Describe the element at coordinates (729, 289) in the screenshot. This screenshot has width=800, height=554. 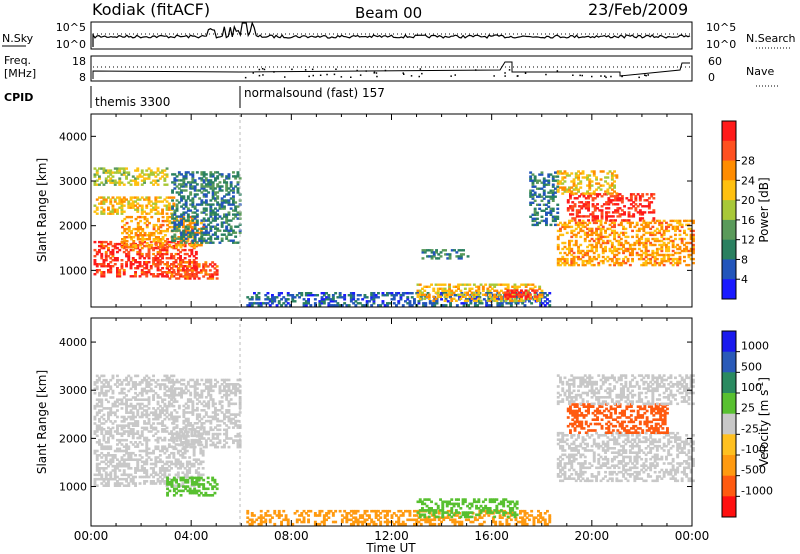
I see `colorbar-segment` at that location.